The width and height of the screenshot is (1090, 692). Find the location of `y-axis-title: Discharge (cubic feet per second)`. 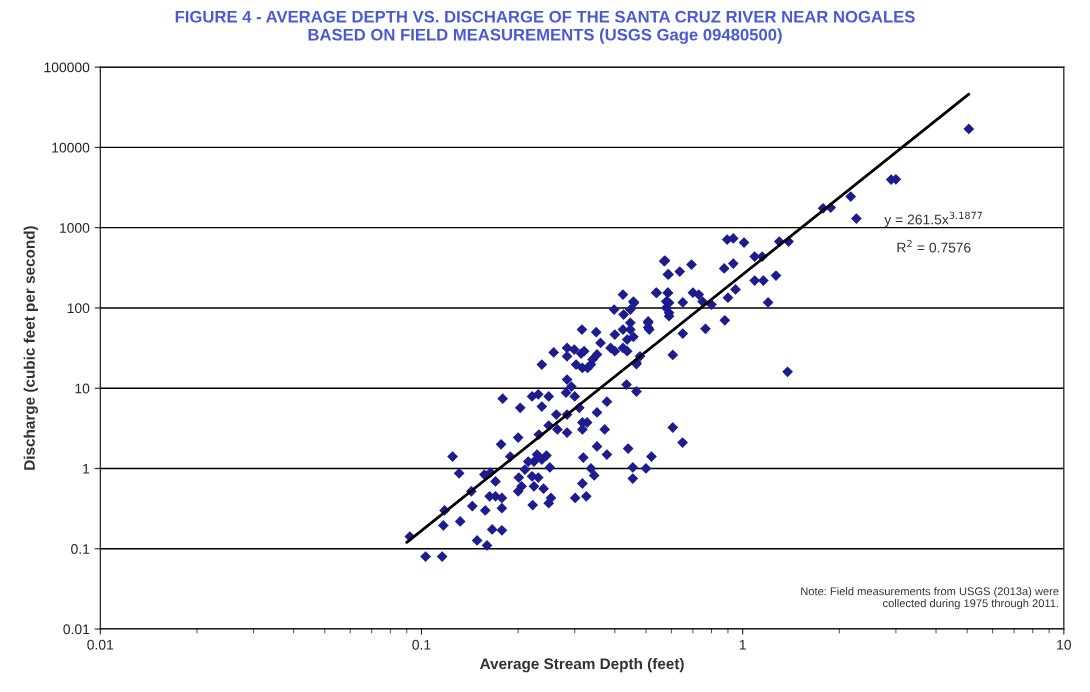

y-axis-title: Discharge (cubic feet per second) is located at coordinates (30, 348).